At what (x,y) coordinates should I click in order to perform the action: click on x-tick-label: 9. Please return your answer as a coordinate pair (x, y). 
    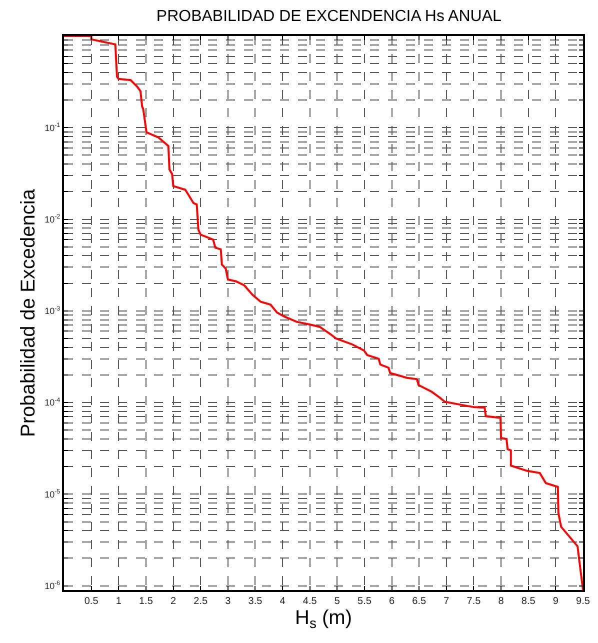
    Looking at the image, I should click on (555, 601).